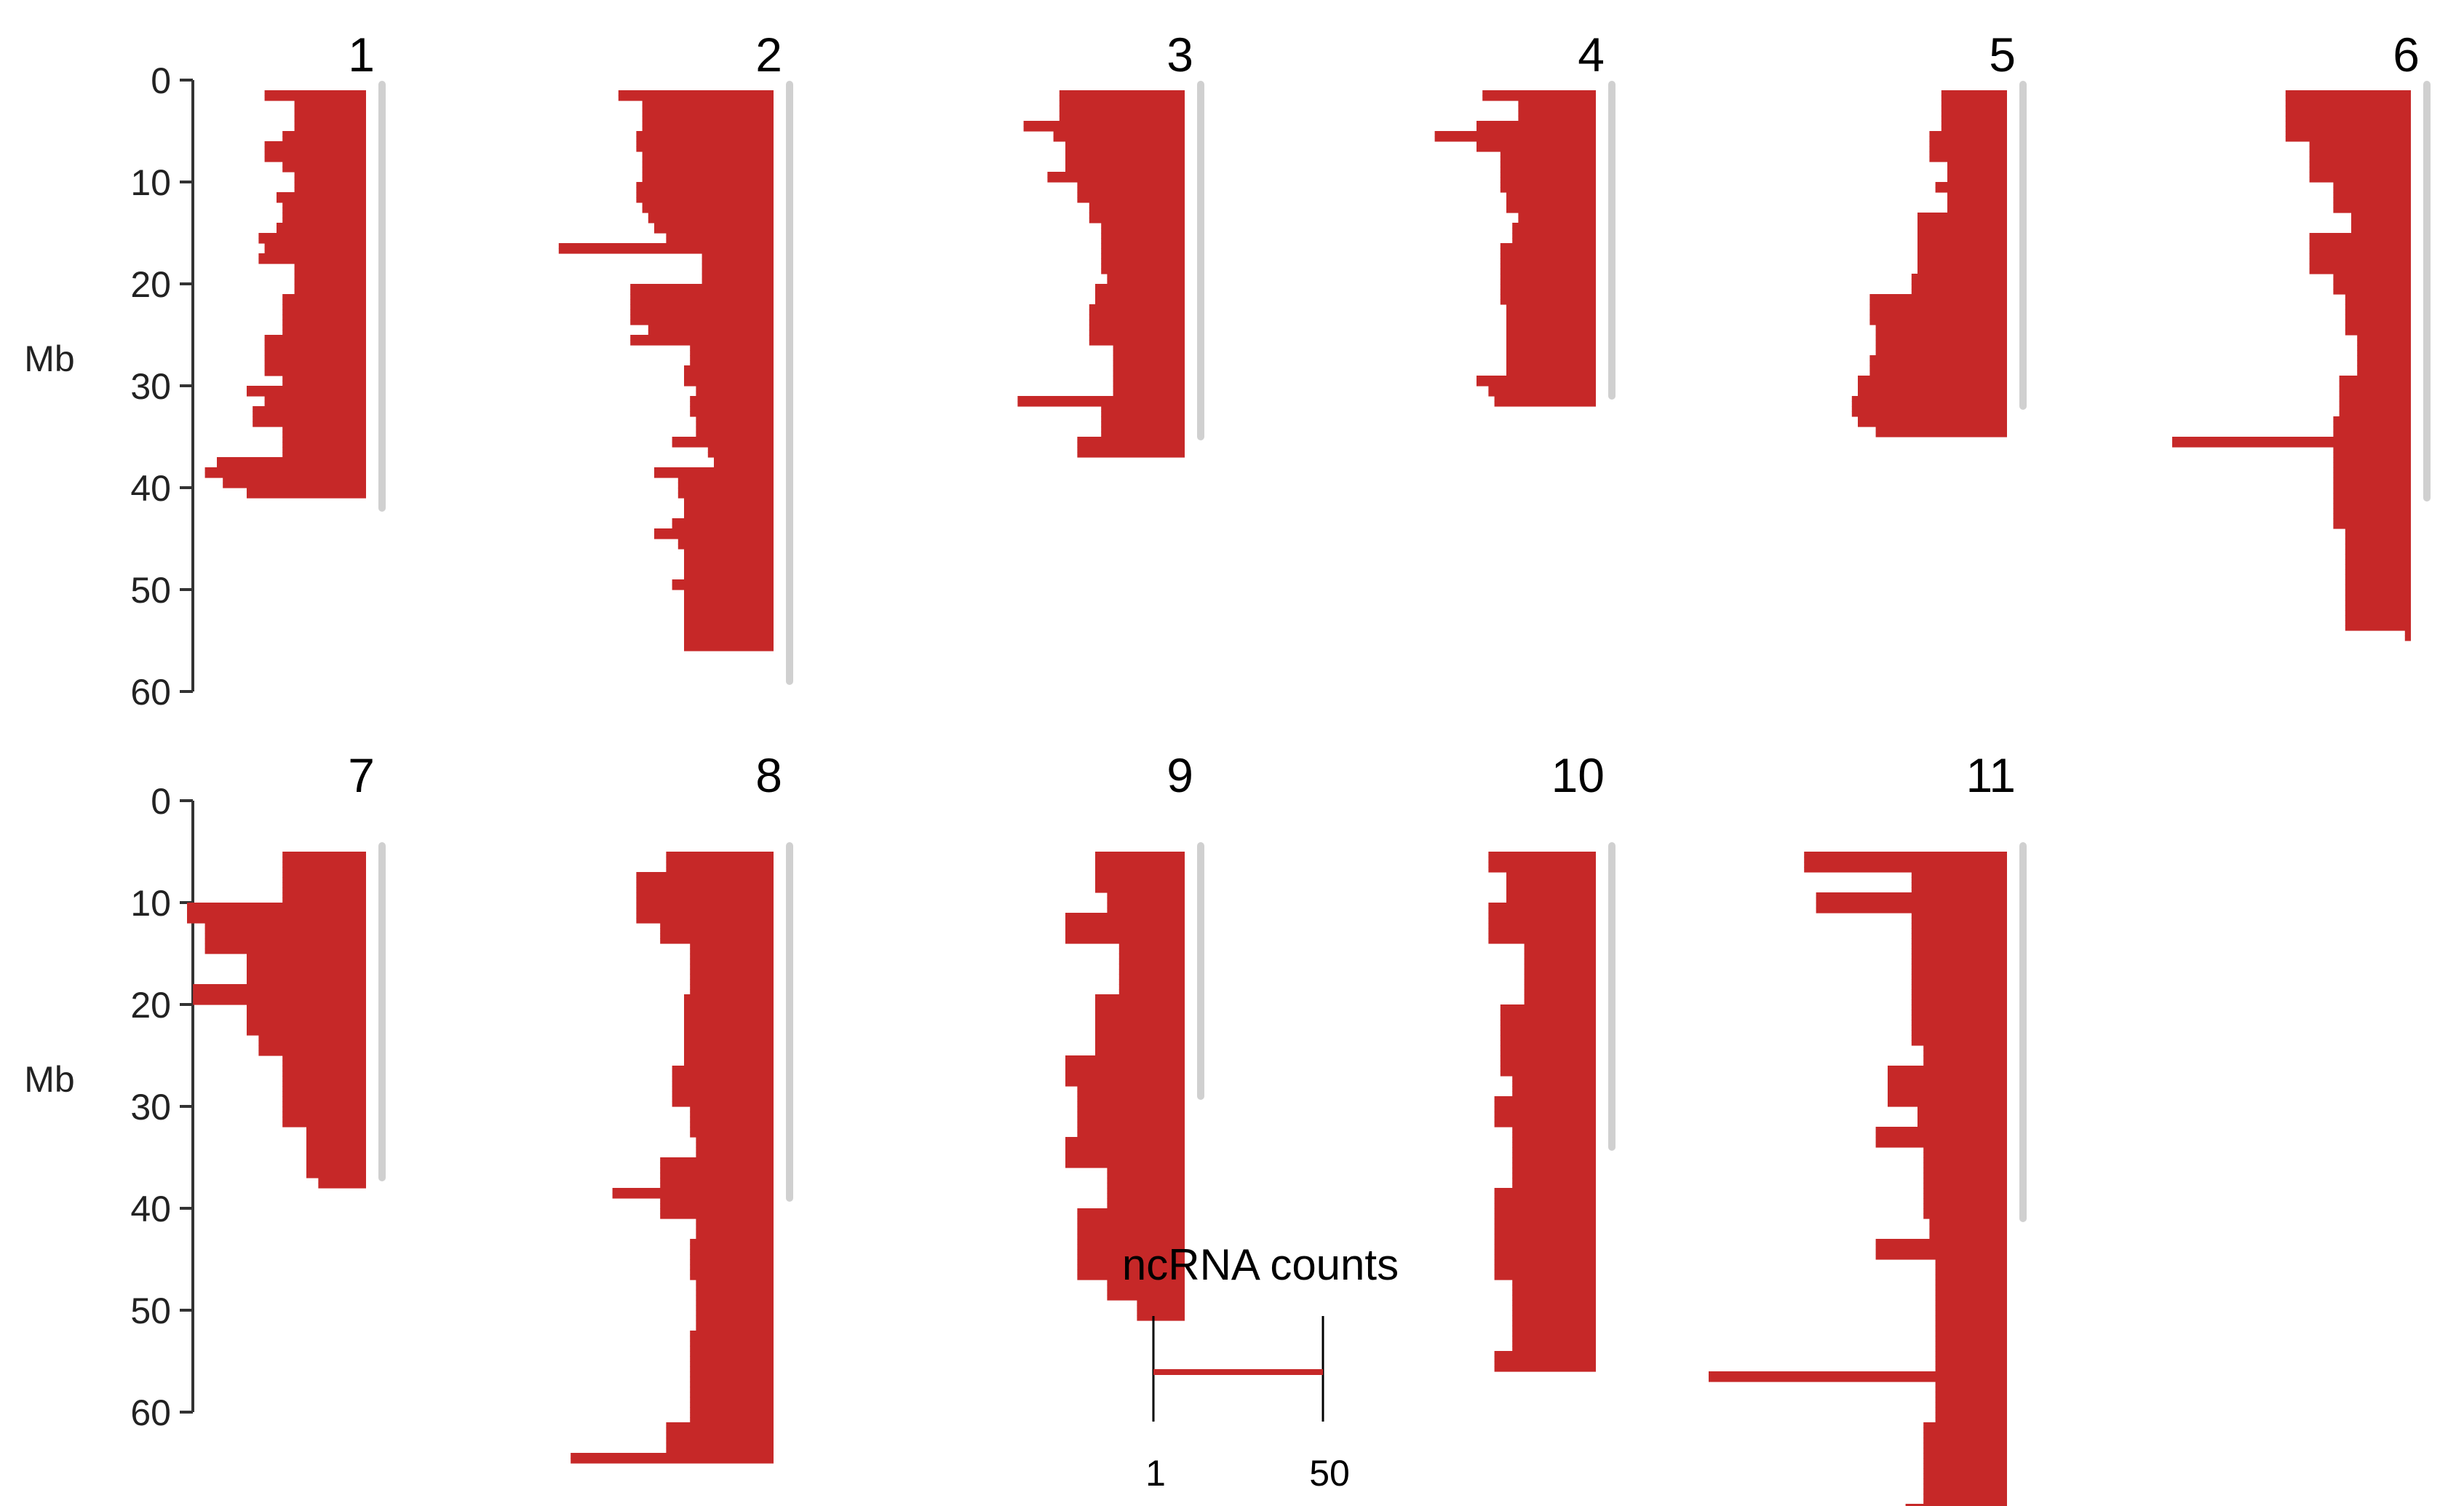 This screenshot has width=2464, height=1506. What do you see at coordinates (1868, 1127) in the screenshot?
I see `chromosome-11: 11` at bounding box center [1868, 1127].